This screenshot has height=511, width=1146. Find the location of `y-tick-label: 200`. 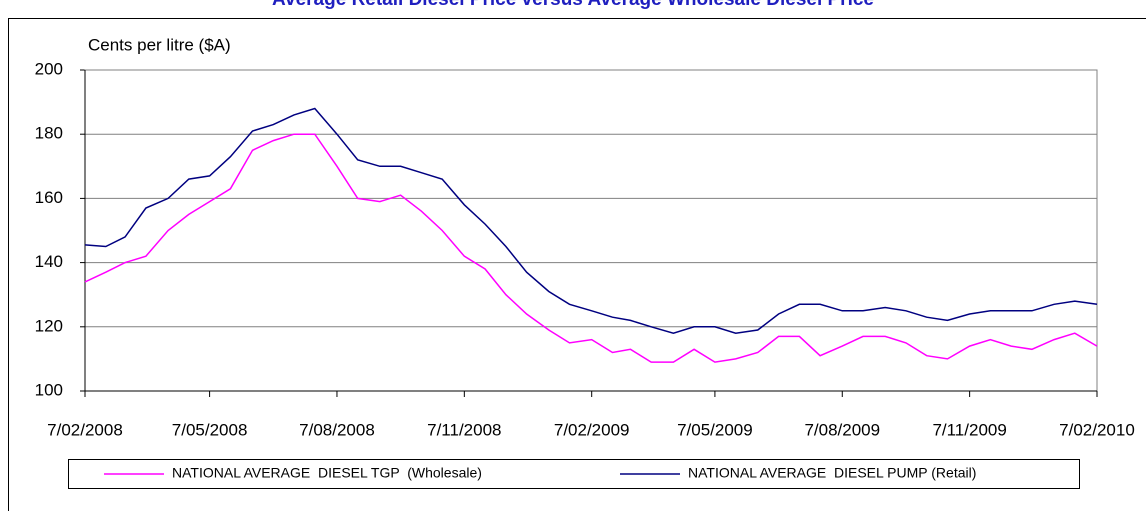

y-tick-label: 200 is located at coordinates (49, 68).